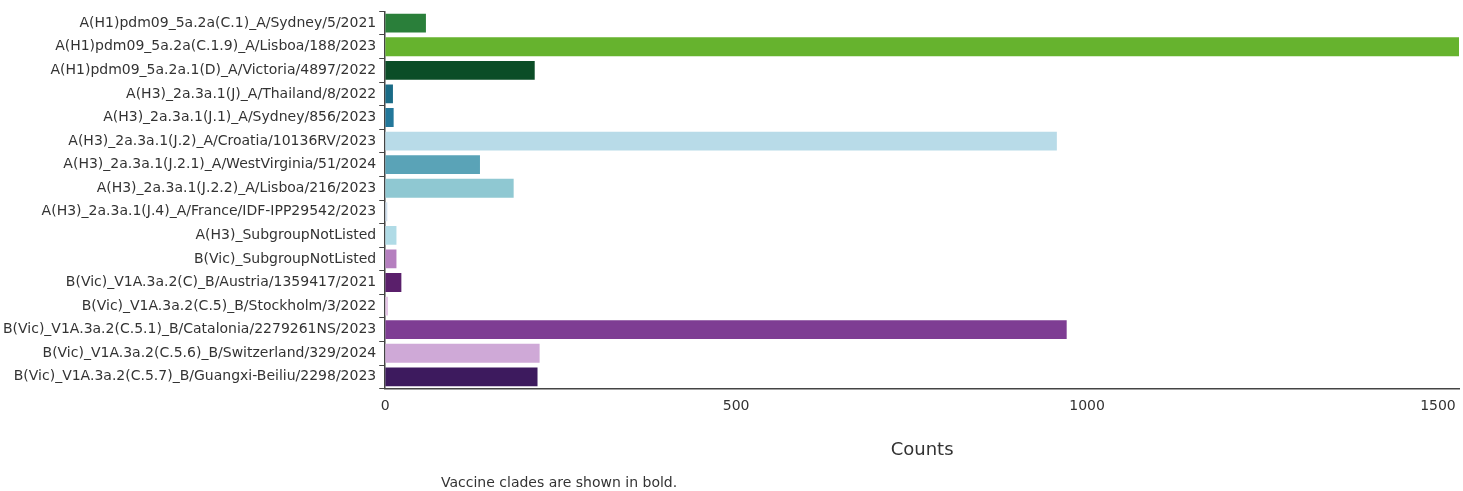 The image size is (1463, 491). I want to click on y-tick-label: A(H3)_2a.3a.1(J)_A/Thailand/8/2022, so click(251, 92).